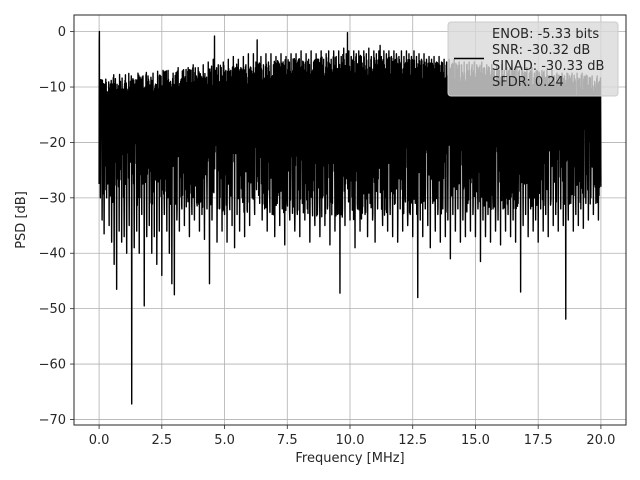 The width and height of the screenshot is (640, 480). Describe the element at coordinates (541, 50) in the screenshot. I see `legend-snr: SNR: -30.32 dB` at that location.